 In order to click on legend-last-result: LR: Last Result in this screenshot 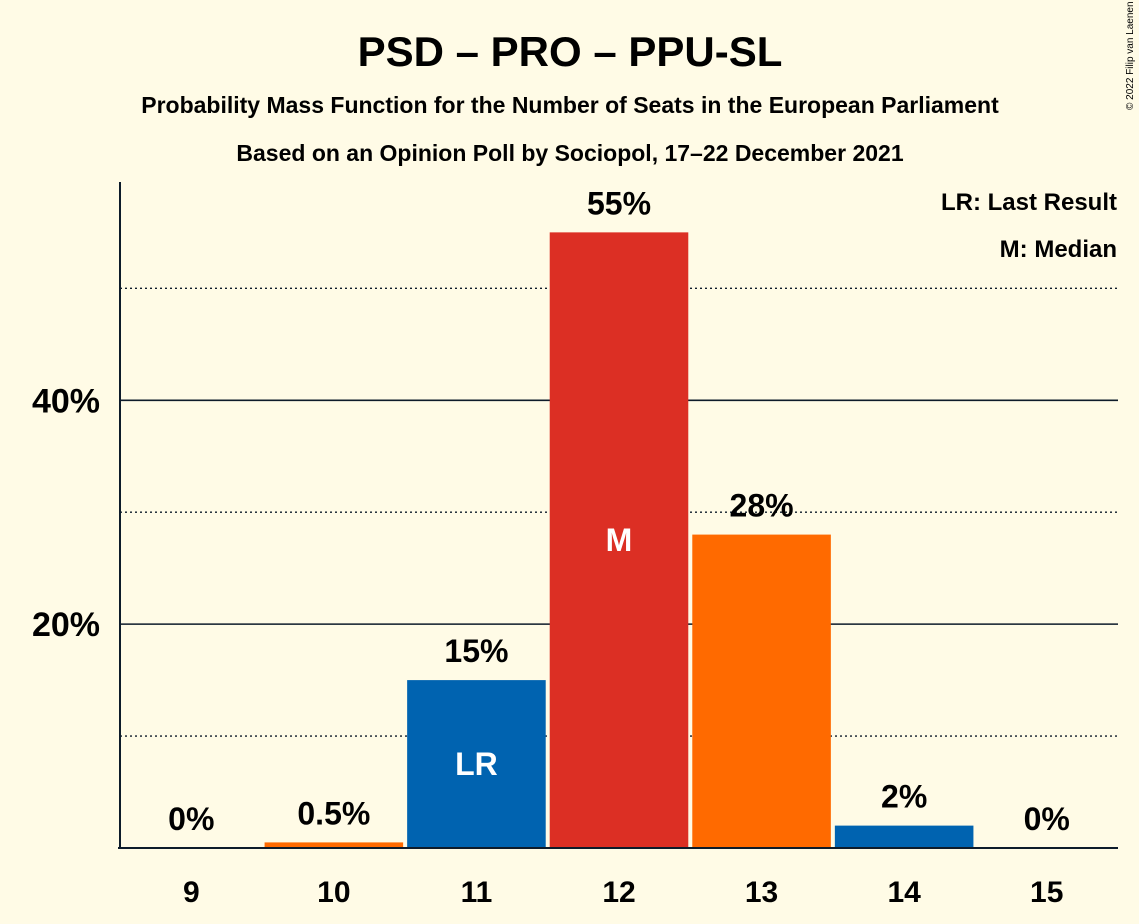, I will do `click(1029, 202)`.